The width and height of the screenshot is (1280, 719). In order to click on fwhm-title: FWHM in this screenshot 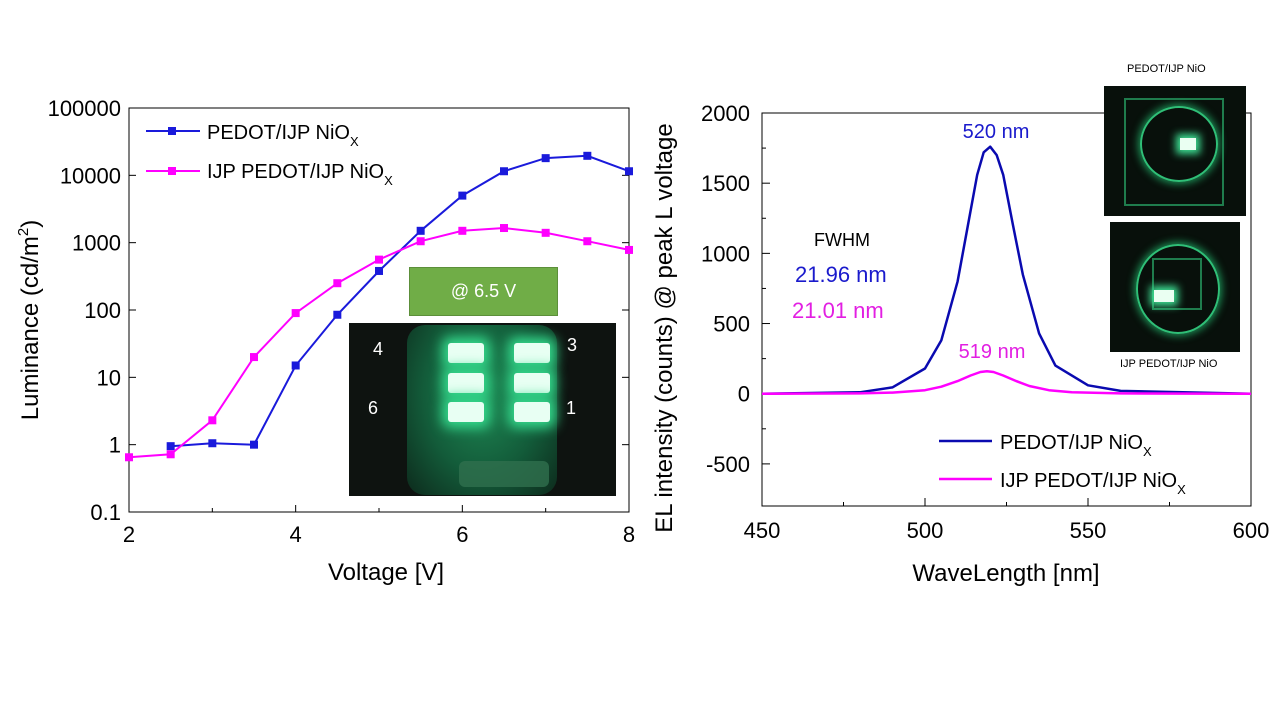, I will do `click(842, 240)`.